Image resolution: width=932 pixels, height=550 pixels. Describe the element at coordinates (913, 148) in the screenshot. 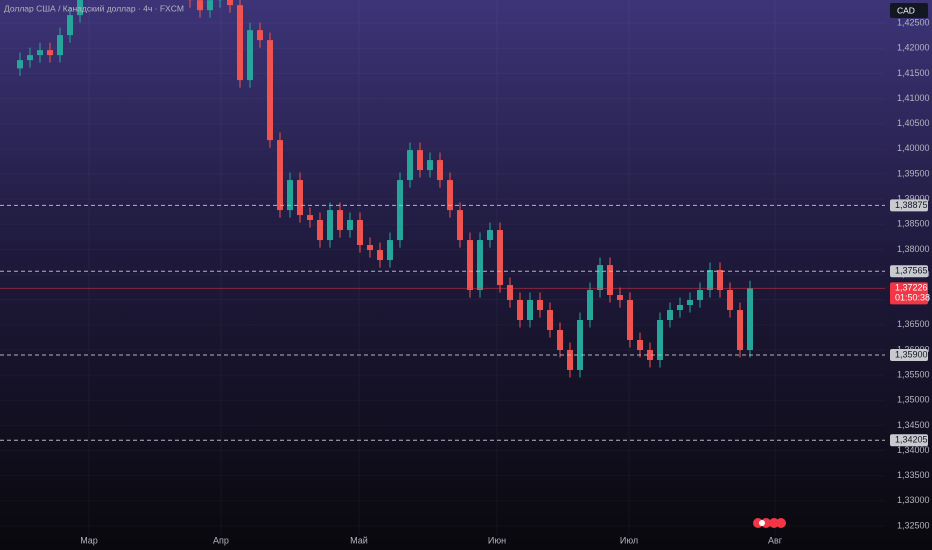

I see `y-tick-label: 1,40000` at that location.